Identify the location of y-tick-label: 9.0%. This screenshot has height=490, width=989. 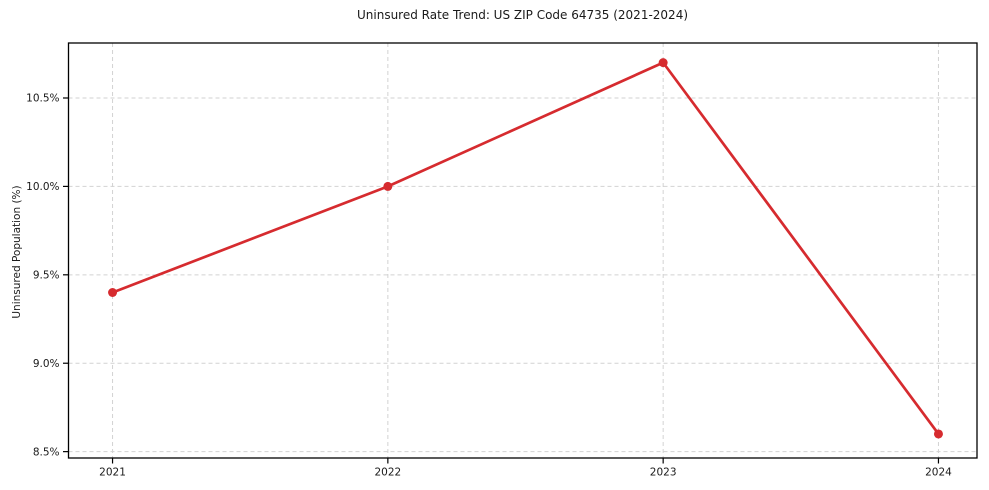
(46, 364).